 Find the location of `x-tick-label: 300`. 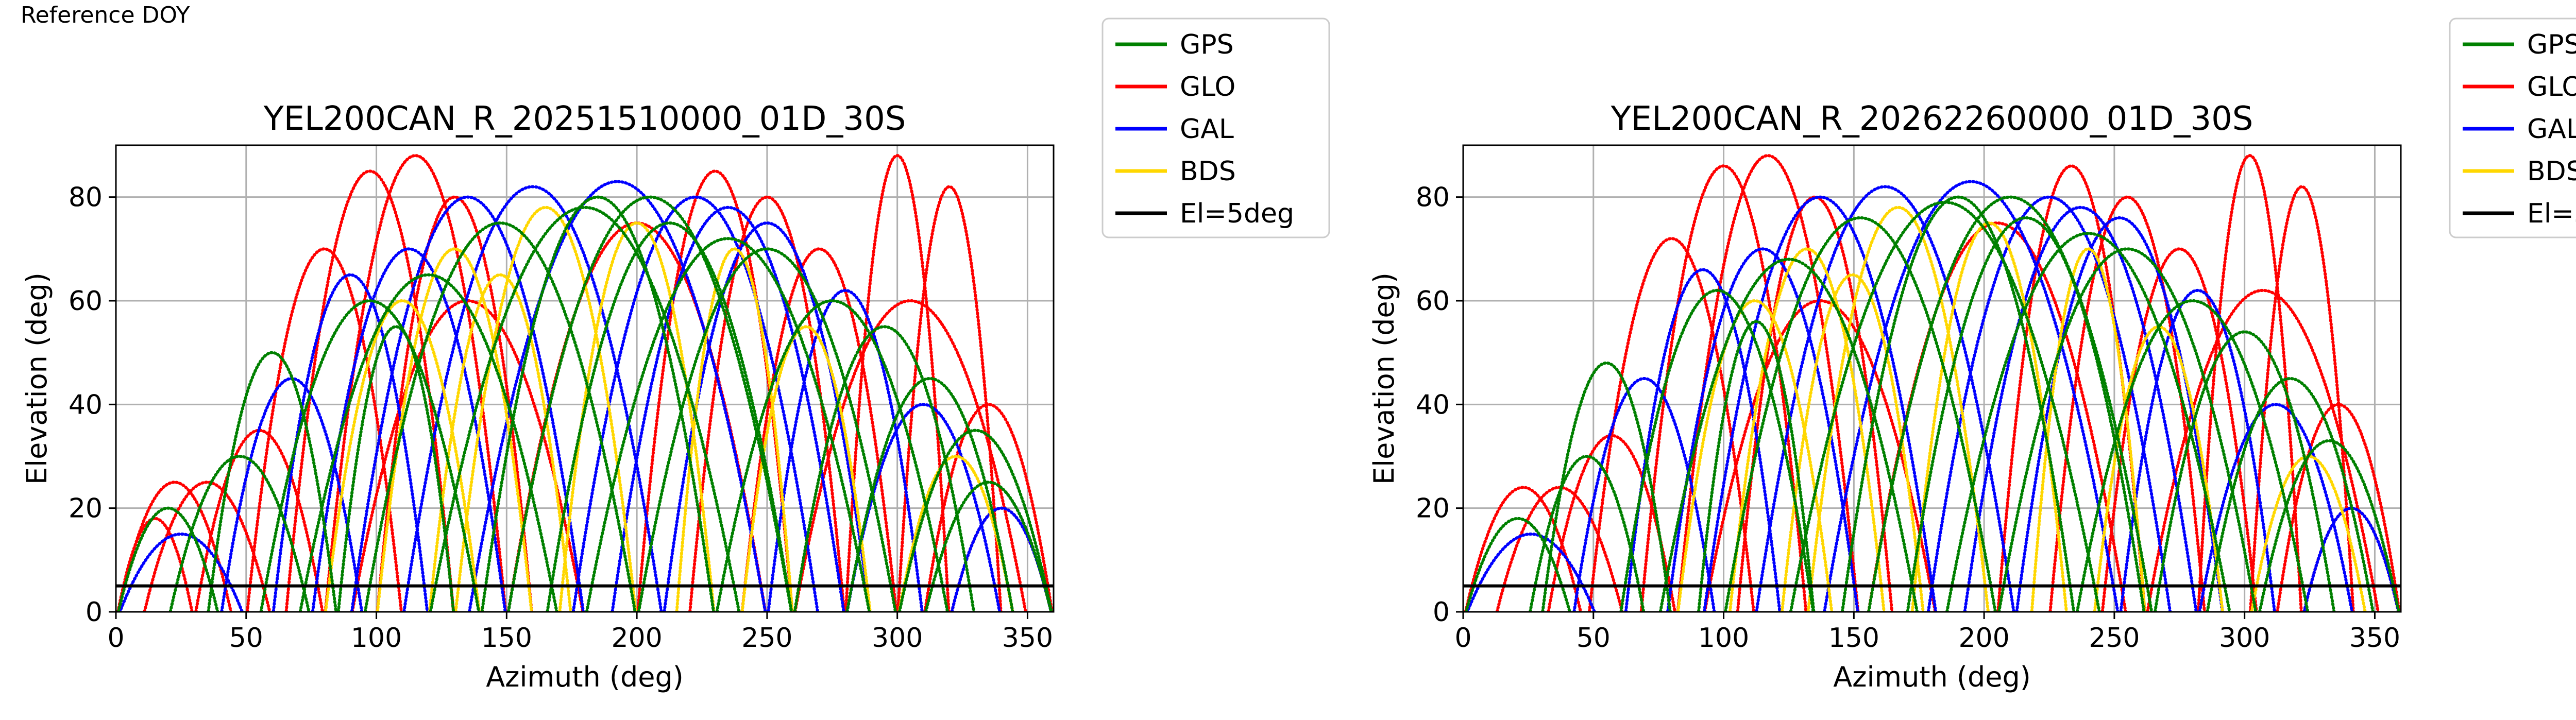

x-tick-label: 300 is located at coordinates (2244, 638).